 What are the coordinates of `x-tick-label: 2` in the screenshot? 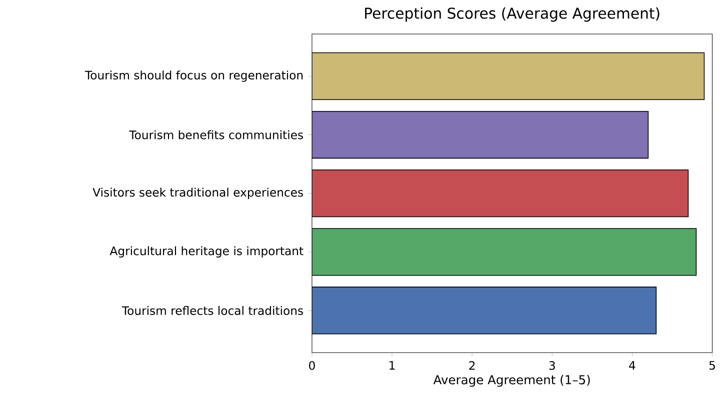 It's located at (472, 365).